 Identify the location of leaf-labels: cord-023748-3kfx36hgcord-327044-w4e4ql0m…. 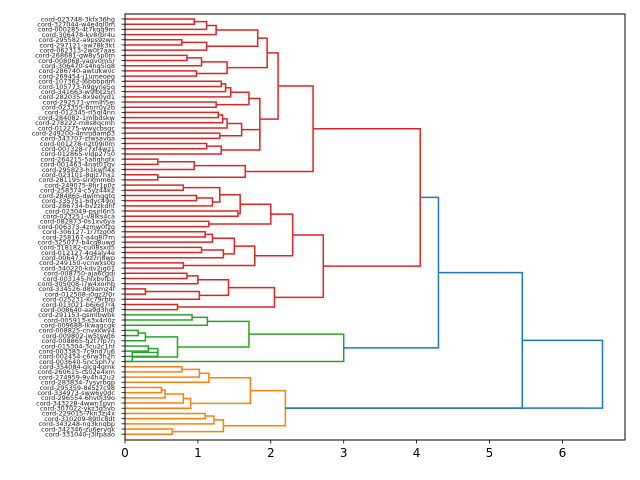
(78, 227).